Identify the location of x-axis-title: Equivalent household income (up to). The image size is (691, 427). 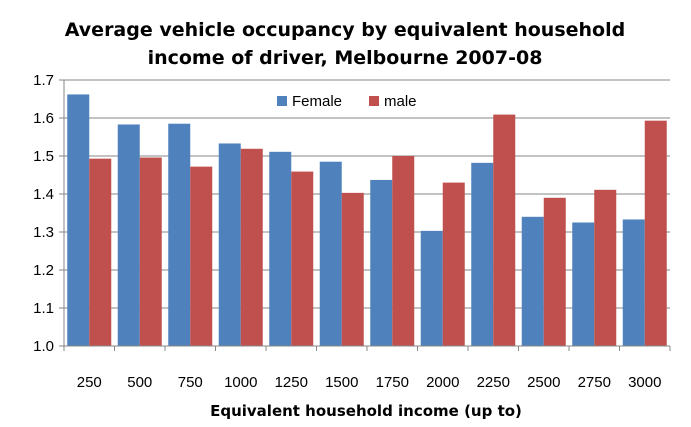
(366, 411).